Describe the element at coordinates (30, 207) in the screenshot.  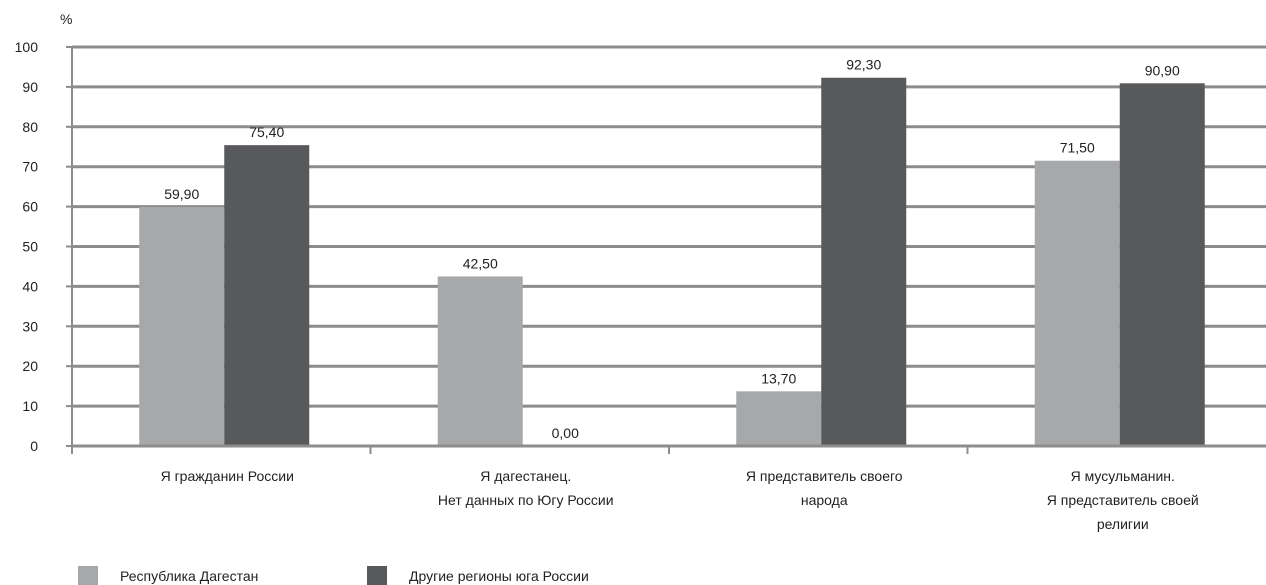
I see `y-tick-label: 60` at that location.